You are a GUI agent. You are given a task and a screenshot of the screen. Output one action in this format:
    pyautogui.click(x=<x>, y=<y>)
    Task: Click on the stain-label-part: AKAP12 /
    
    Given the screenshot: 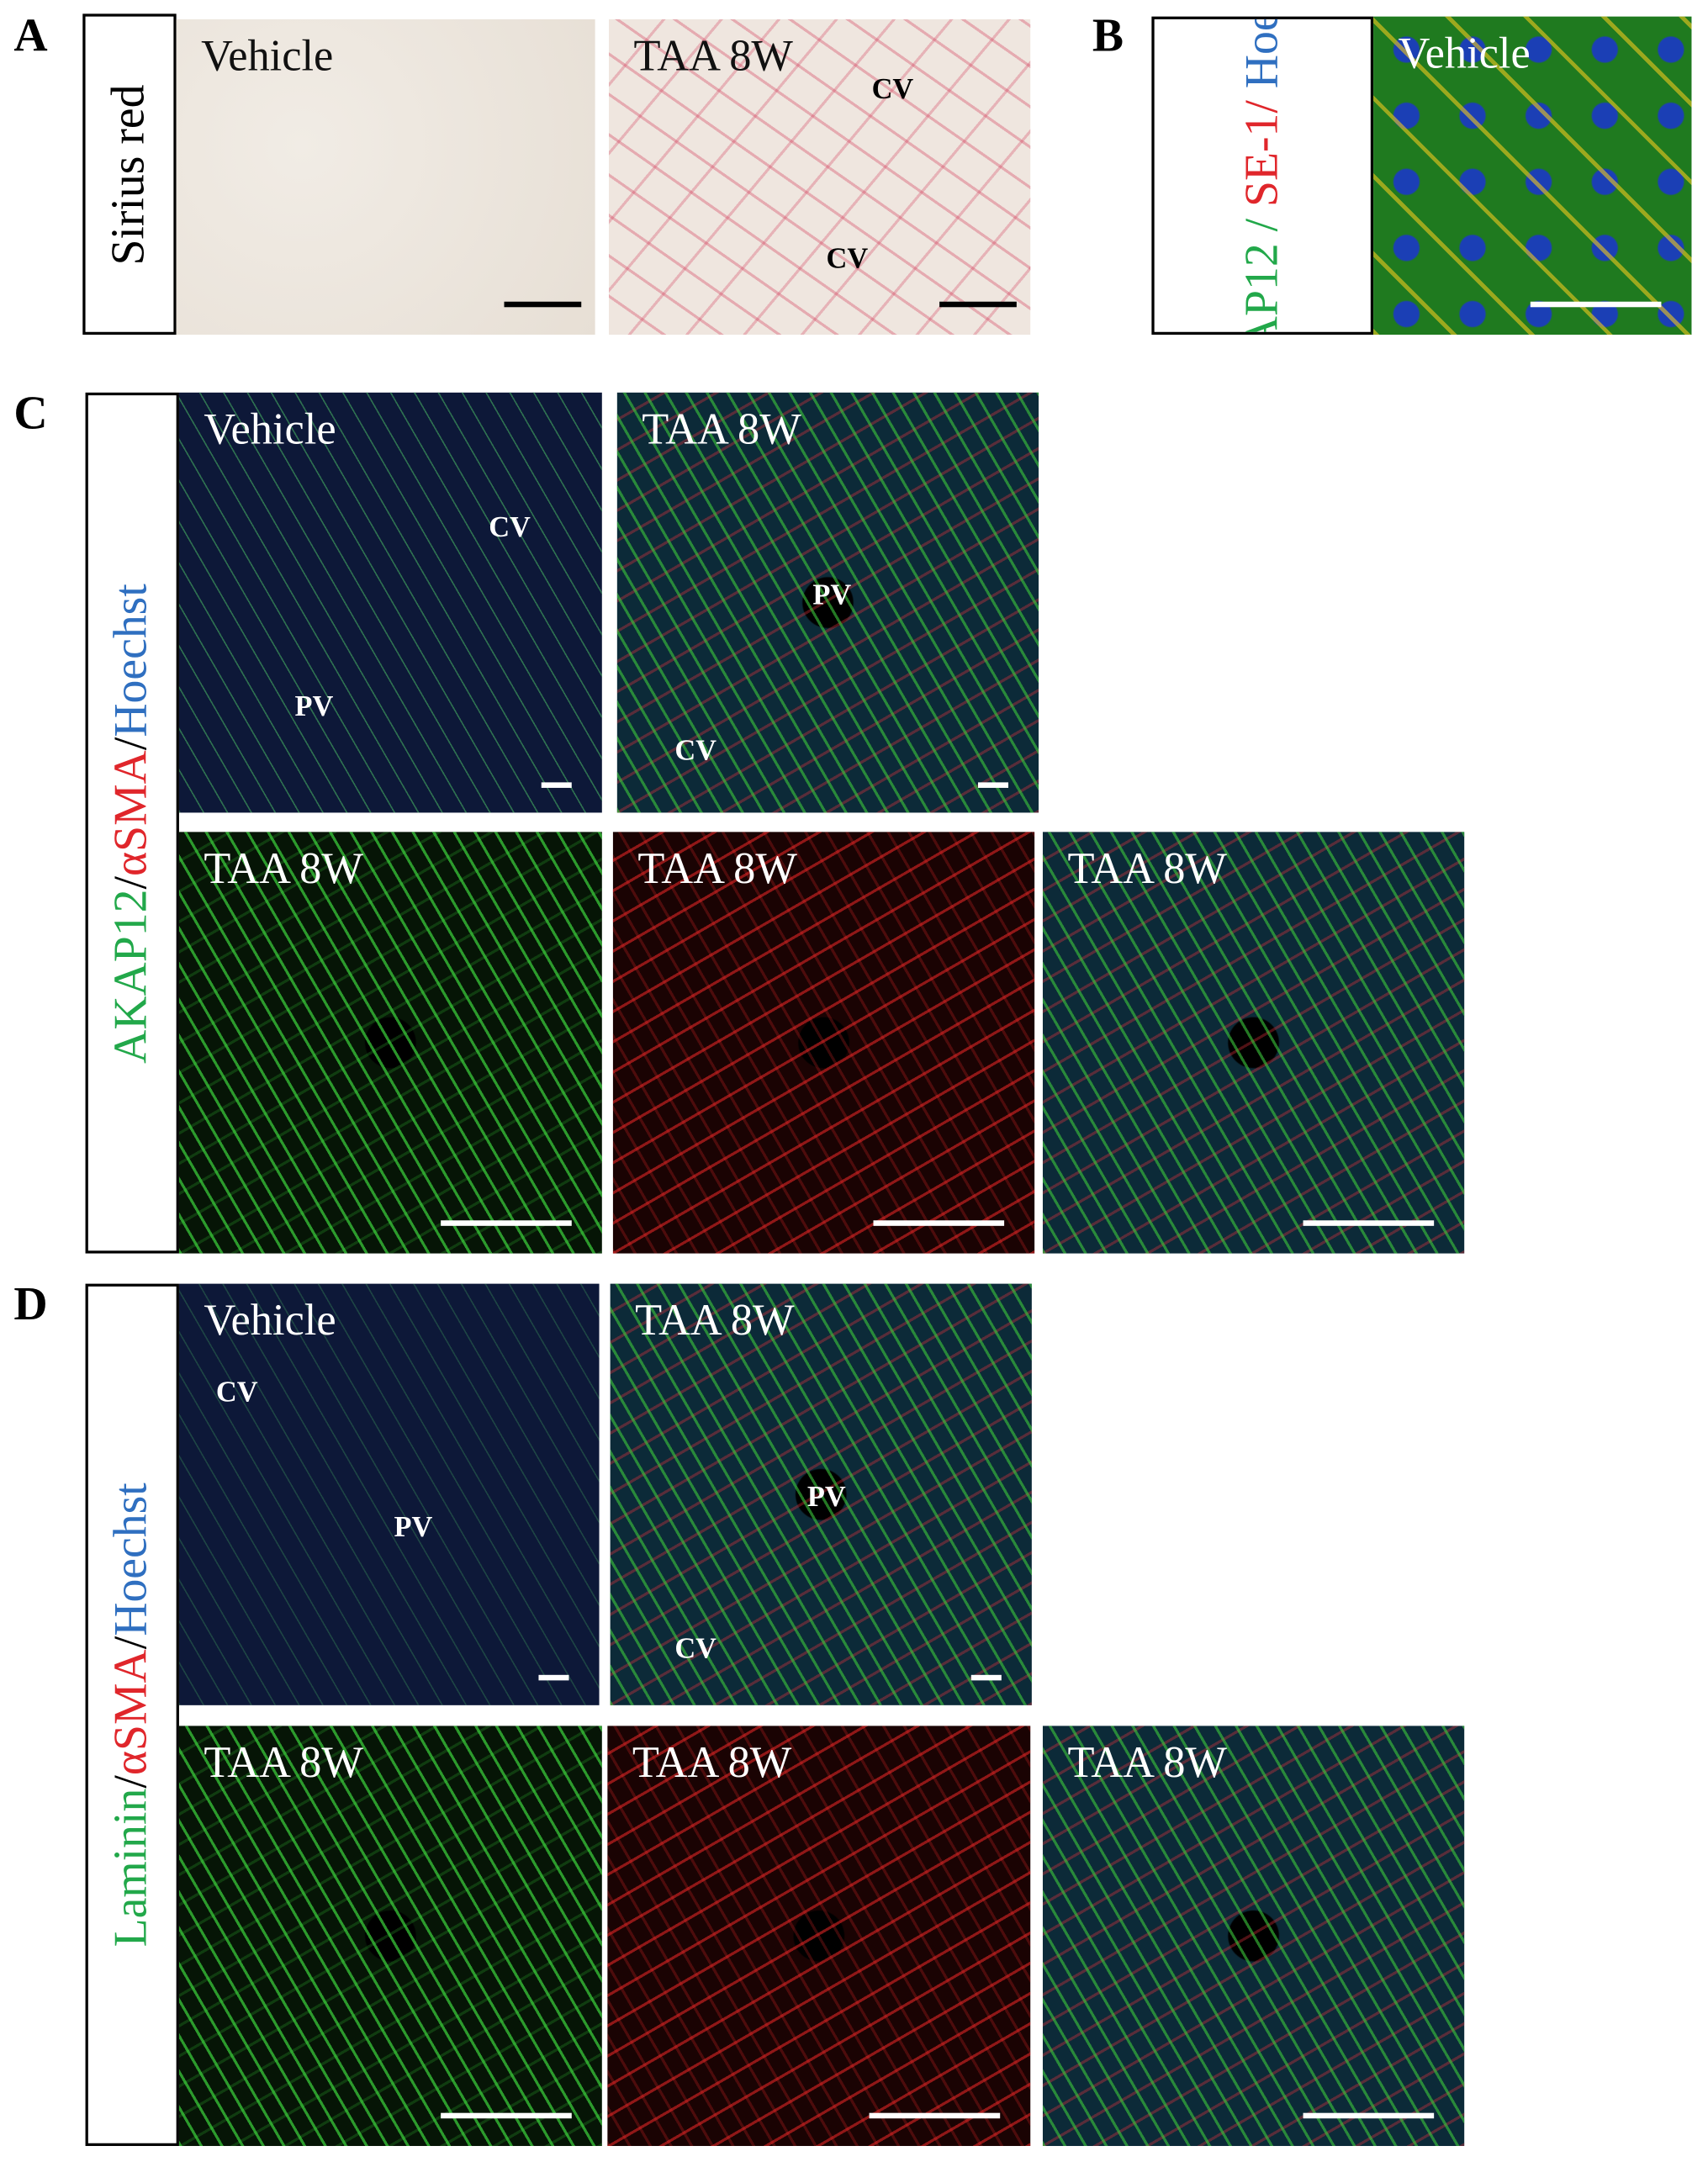 What is the action you would take?
    pyautogui.click(x=1262, y=277)
    